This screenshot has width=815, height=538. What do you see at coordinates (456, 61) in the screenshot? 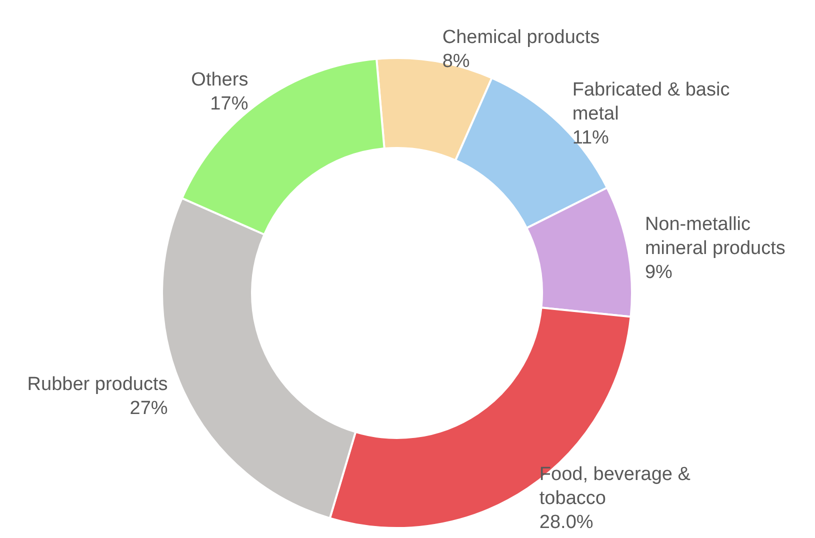
I see `data-label: 8%` at bounding box center [456, 61].